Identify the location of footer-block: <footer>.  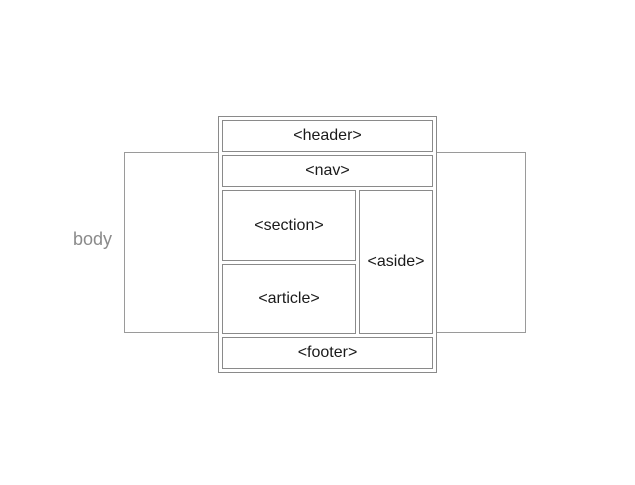
(327, 353).